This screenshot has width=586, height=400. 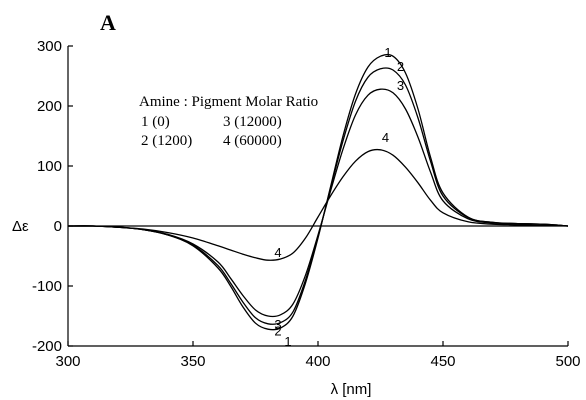 I want to click on y-tick-label: -200, so click(x=47, y=346).